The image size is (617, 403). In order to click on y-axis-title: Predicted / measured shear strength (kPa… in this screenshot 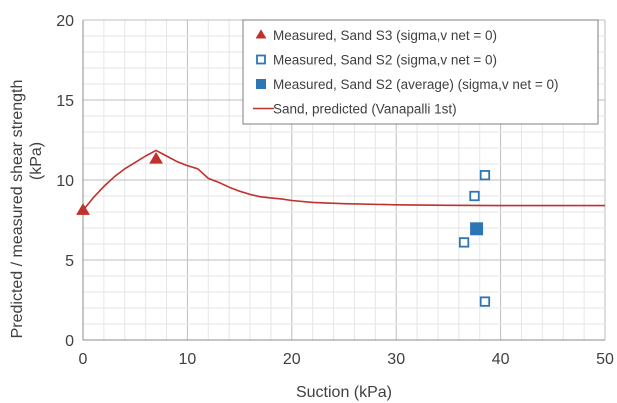, I will do `click(27, 209)`.